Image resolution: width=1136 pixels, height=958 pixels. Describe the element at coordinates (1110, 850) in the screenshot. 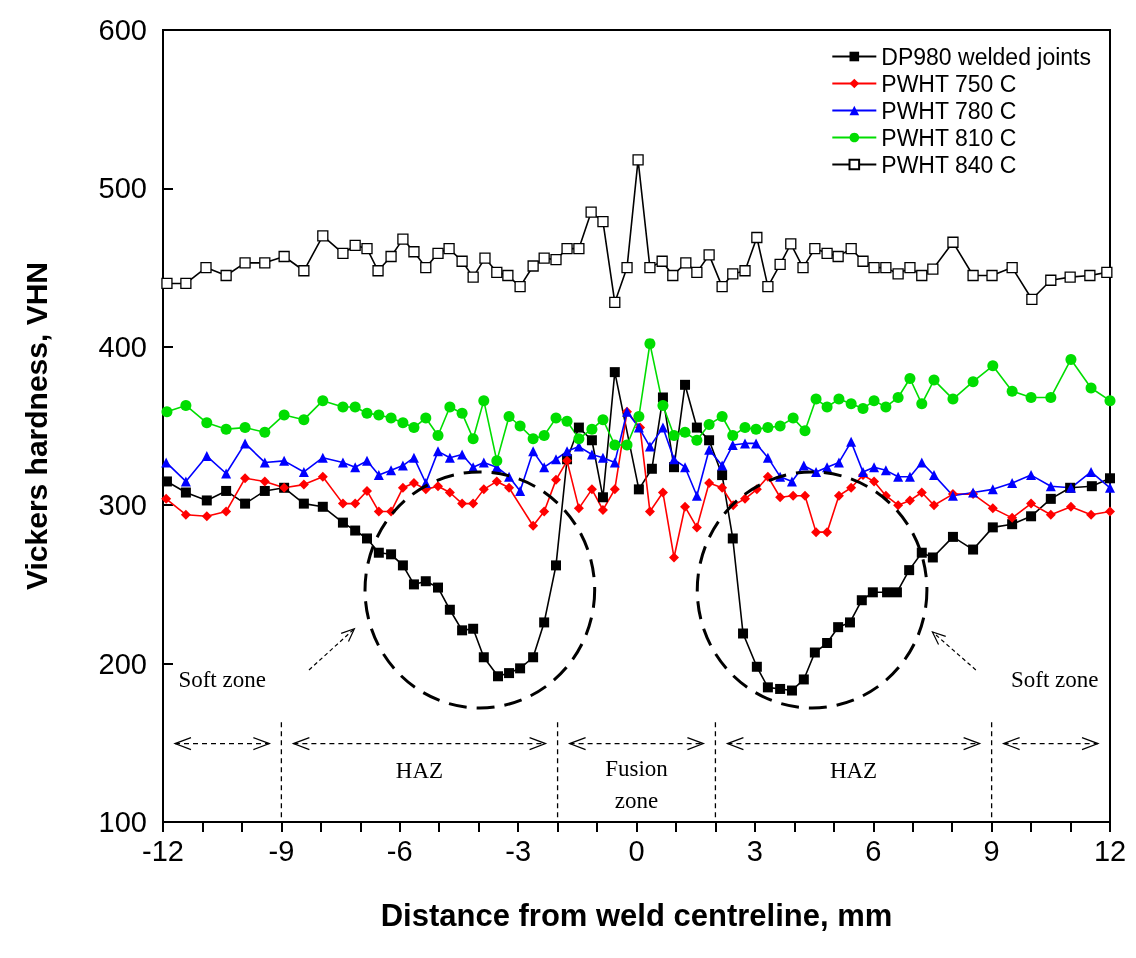

I see `x-tick-label: 12` at that location.